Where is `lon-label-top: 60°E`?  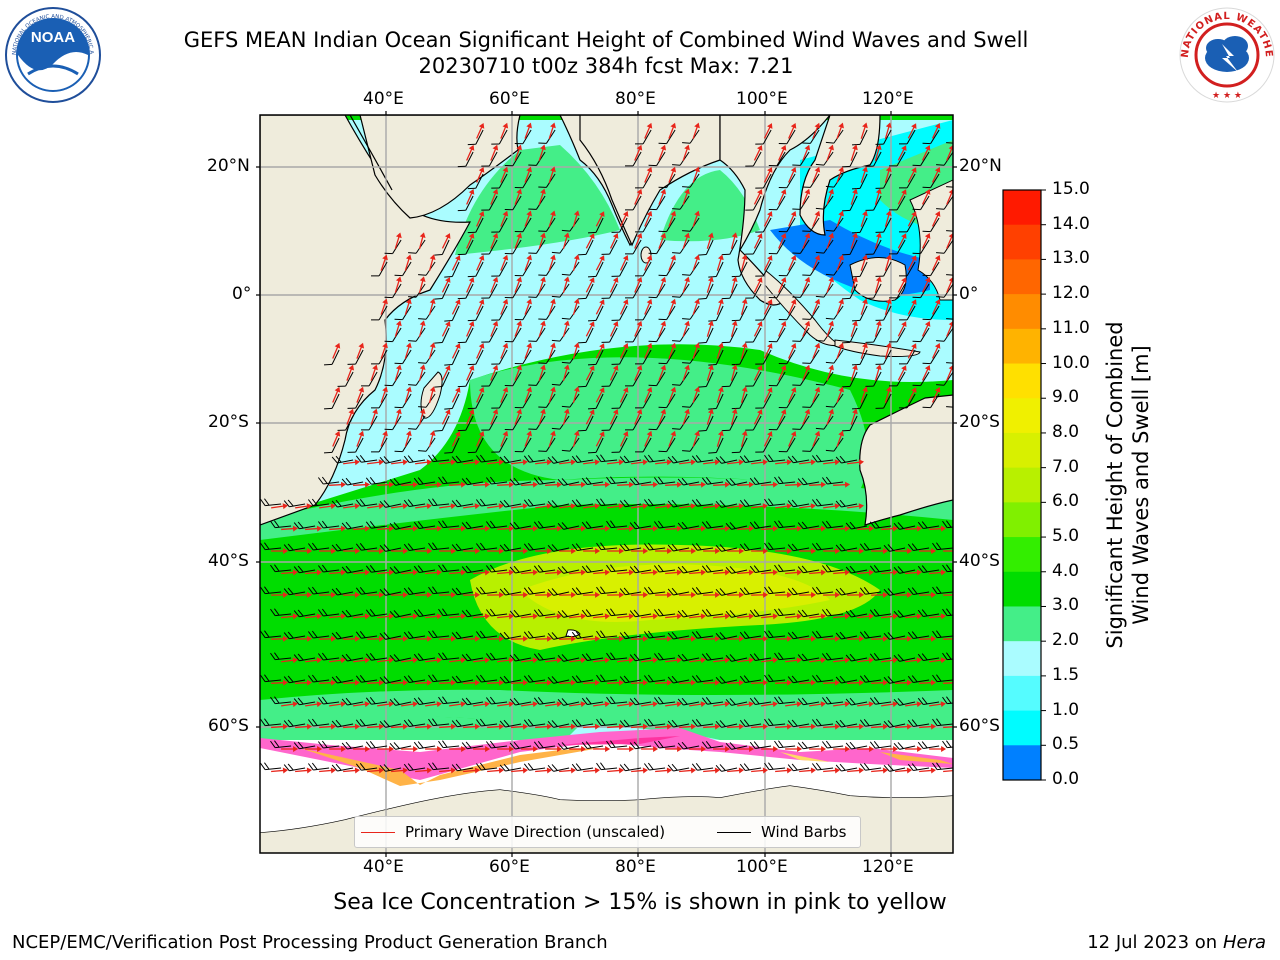
lon-label-top: 60°E is located at coordinates (509, 99).